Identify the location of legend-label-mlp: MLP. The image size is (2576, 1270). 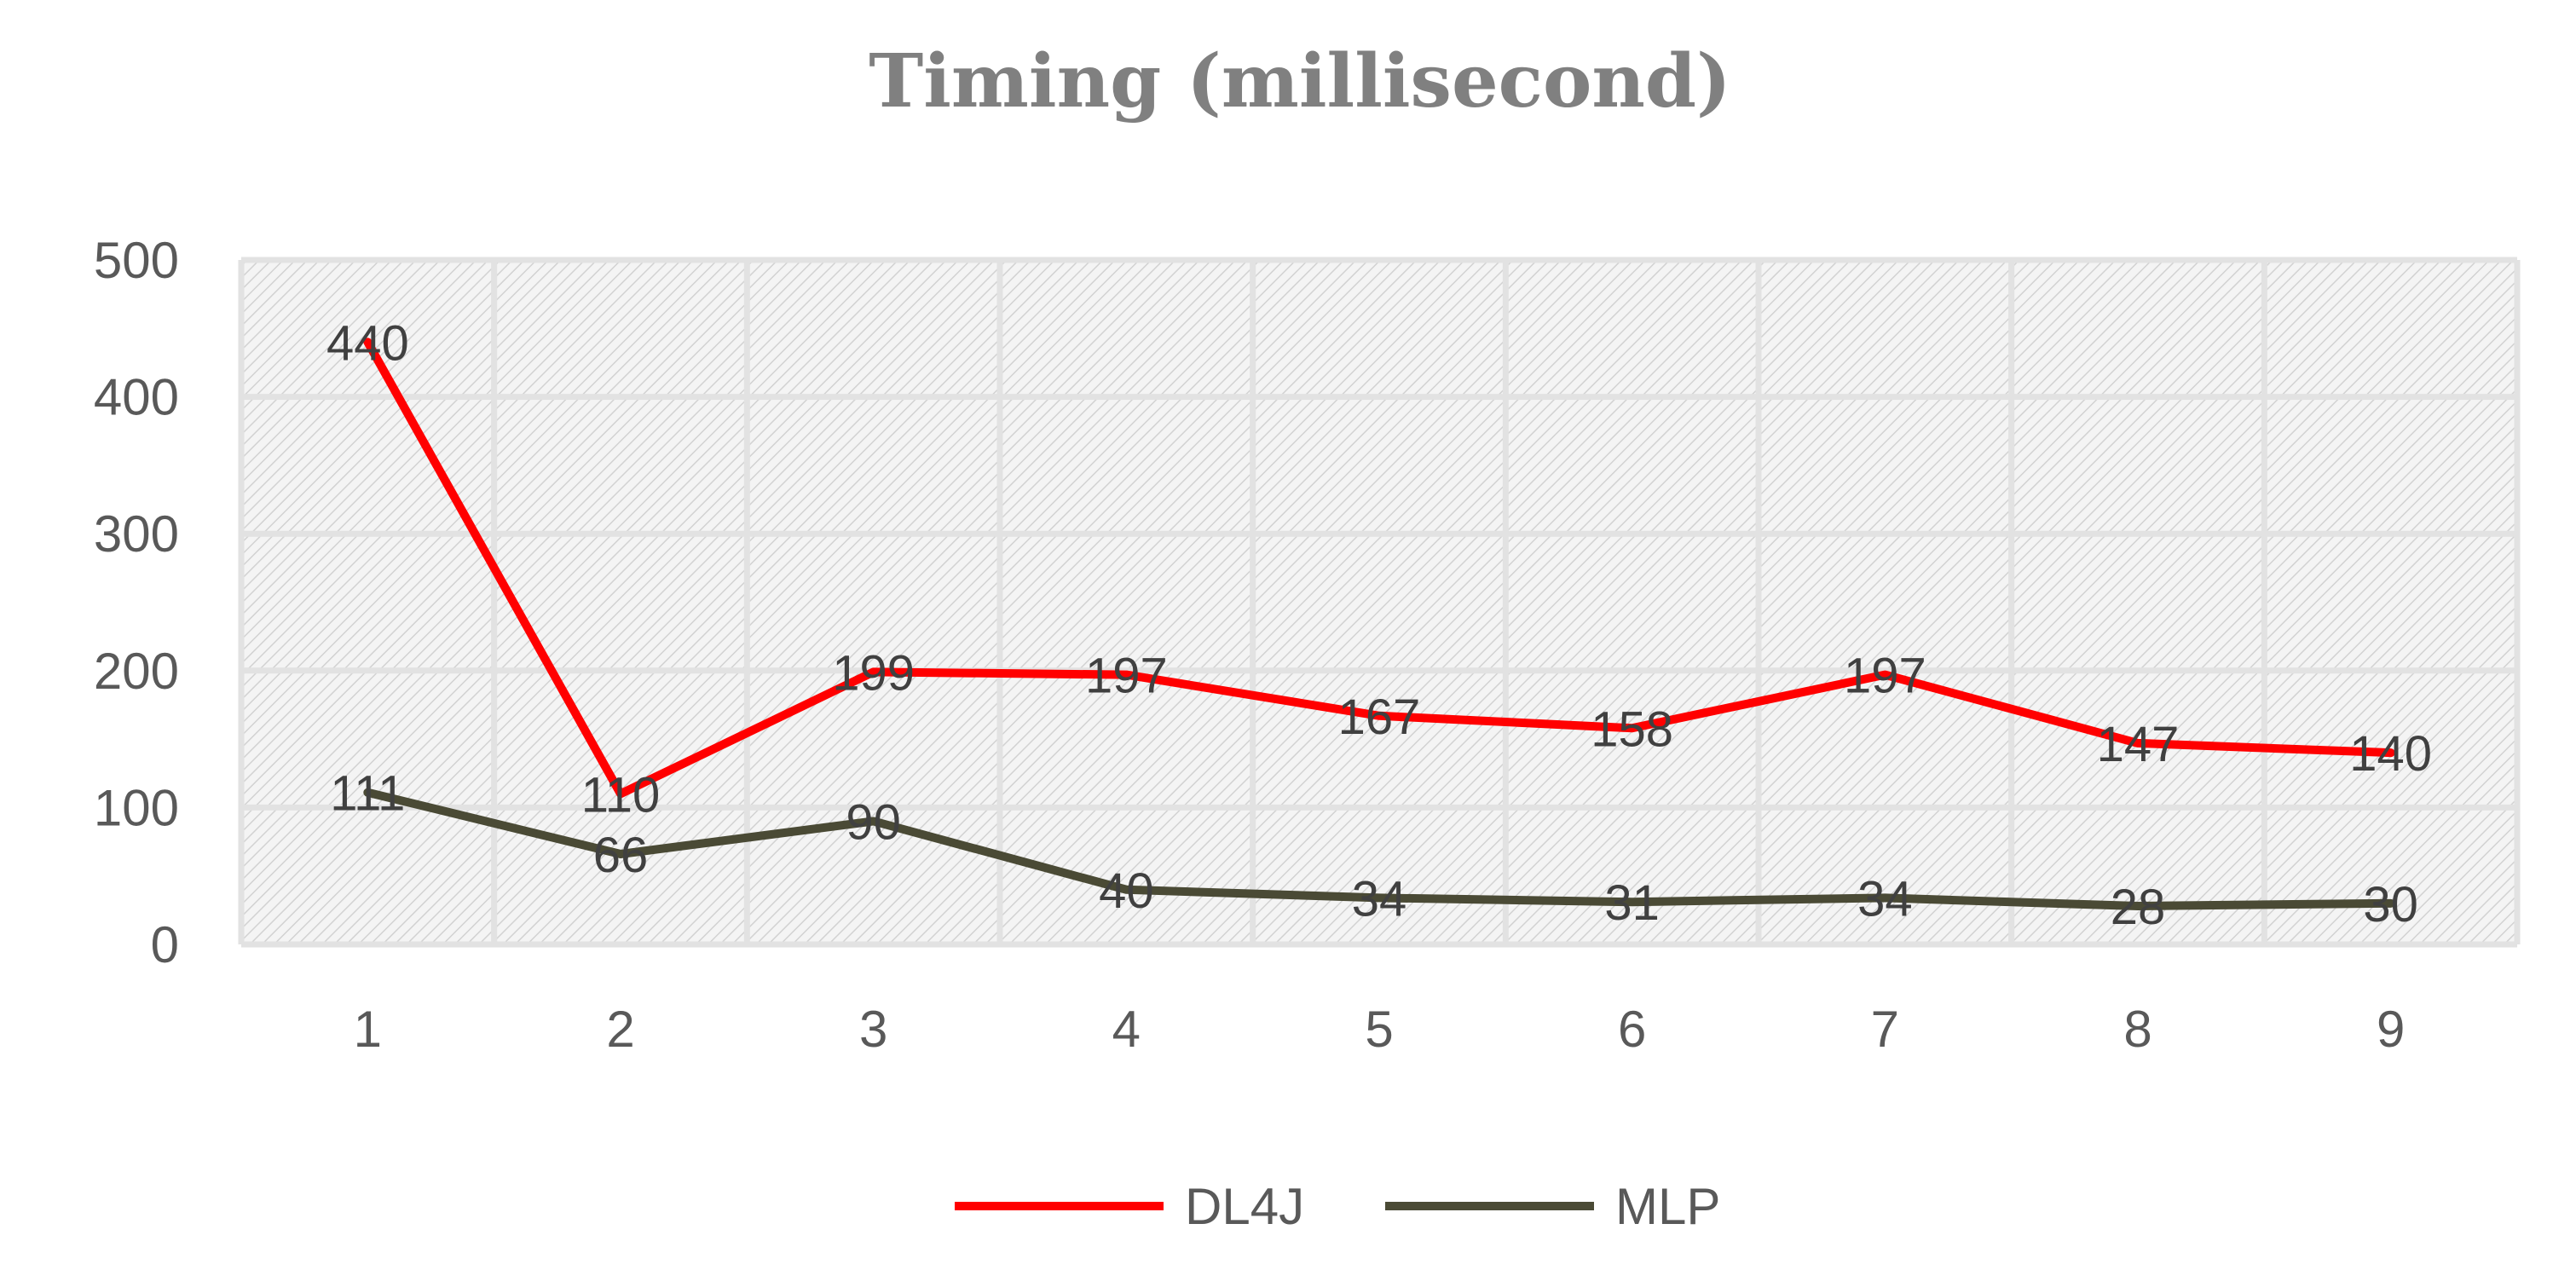
(1667, 1206).